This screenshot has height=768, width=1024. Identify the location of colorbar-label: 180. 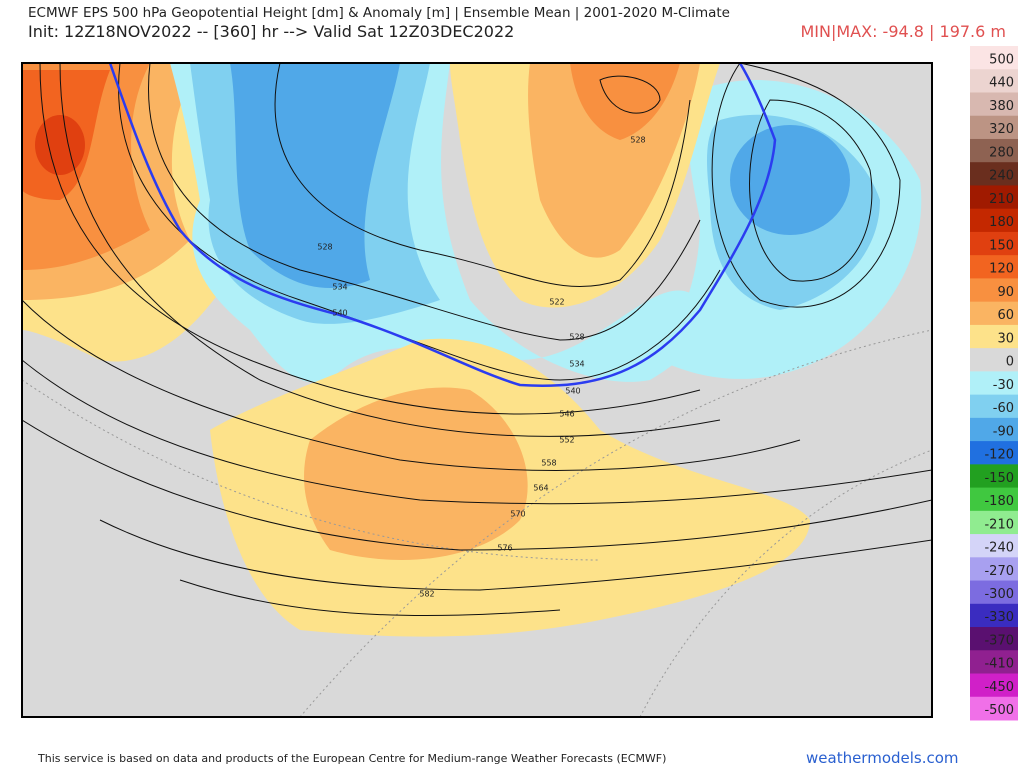
(1001, 222).